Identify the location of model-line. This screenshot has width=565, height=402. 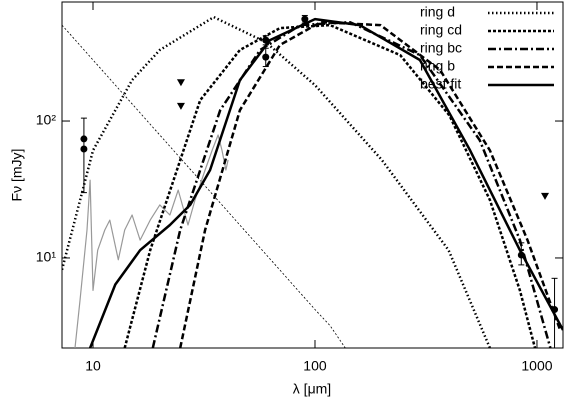
(151, 241).